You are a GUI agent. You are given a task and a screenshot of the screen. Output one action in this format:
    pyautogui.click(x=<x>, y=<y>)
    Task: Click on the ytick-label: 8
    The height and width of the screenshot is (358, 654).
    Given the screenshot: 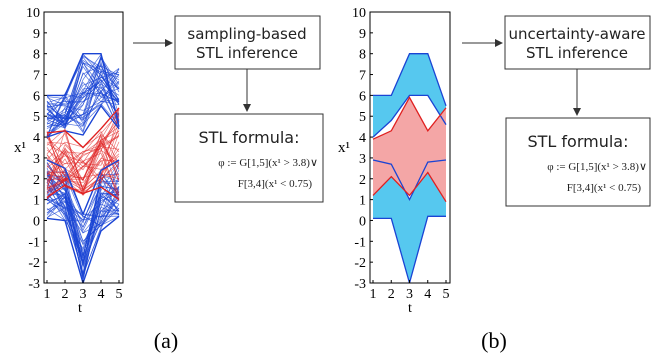 What is the action you would take?
    pyautogui.click(x=36, y=55)
    